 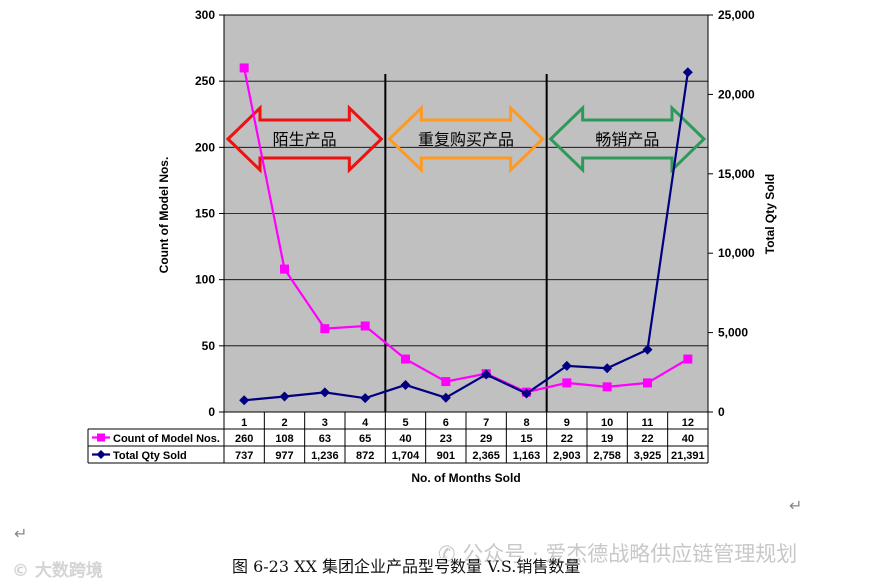 I want to click on logo: © 大数跨境, so click(x=57, y=571).